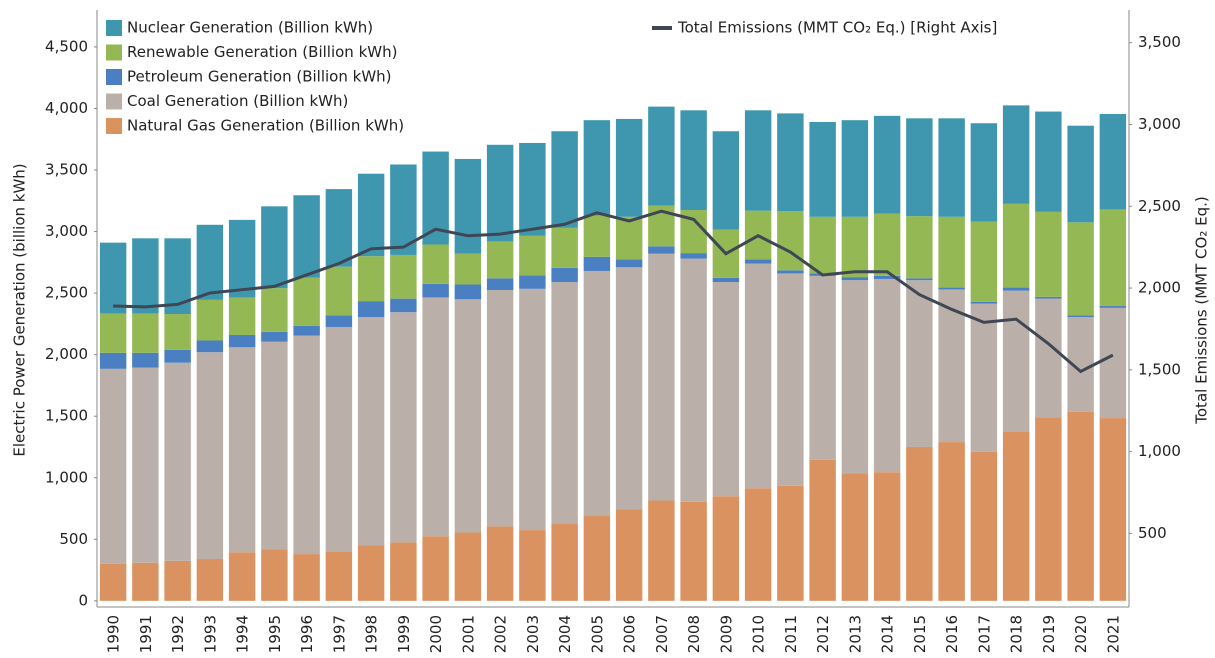 This screenshot has width=1215, height=658. What do you see at coordinates (726, 634) in the screenshot?
I see `x-tick-label: 2009` at bounding box center [726, 634].